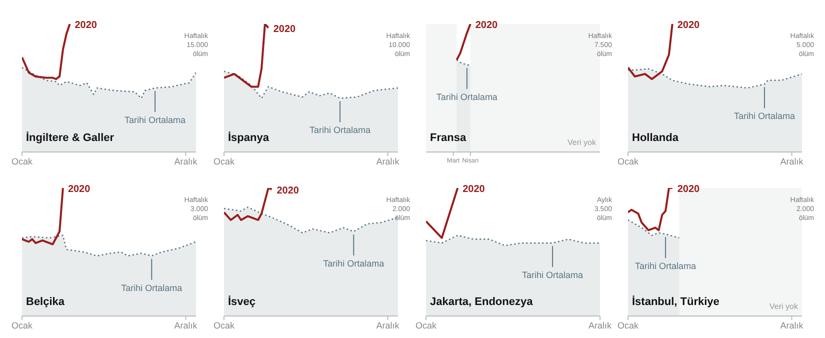 This screenshot has height=338, width=825. What do you see at coordinates (248, 138) in the screenshot?
I see `text: İspanya` at bounding box center [248, 138].